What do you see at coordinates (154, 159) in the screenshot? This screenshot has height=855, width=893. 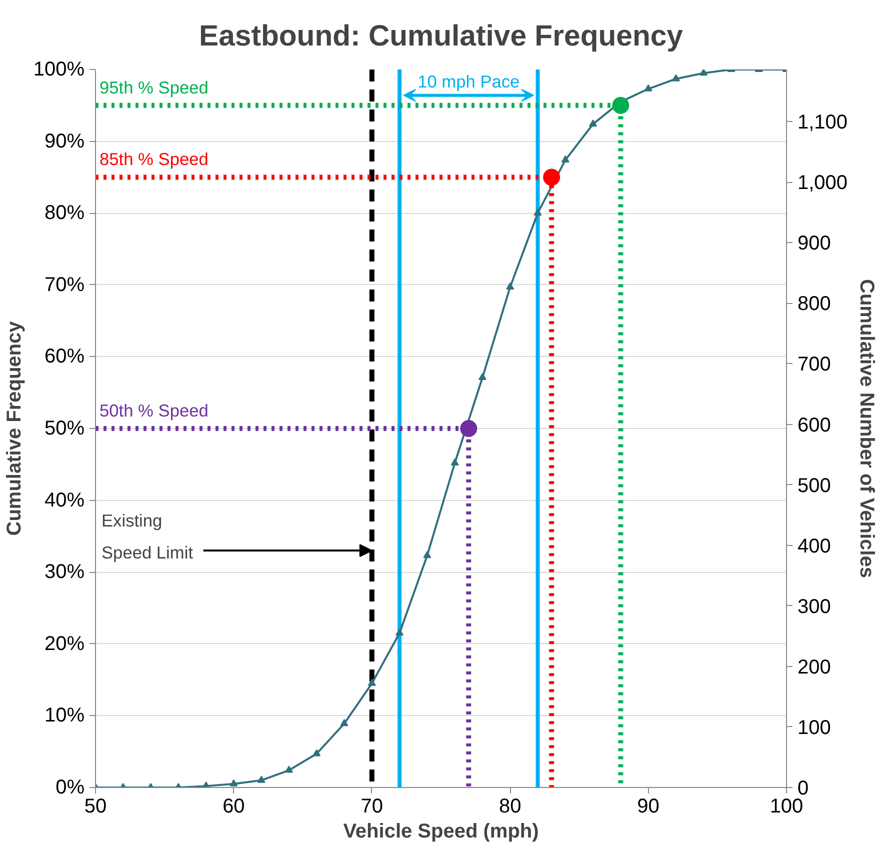 I see `series-label: 85th % Speed` at bounding box center [154, 159].